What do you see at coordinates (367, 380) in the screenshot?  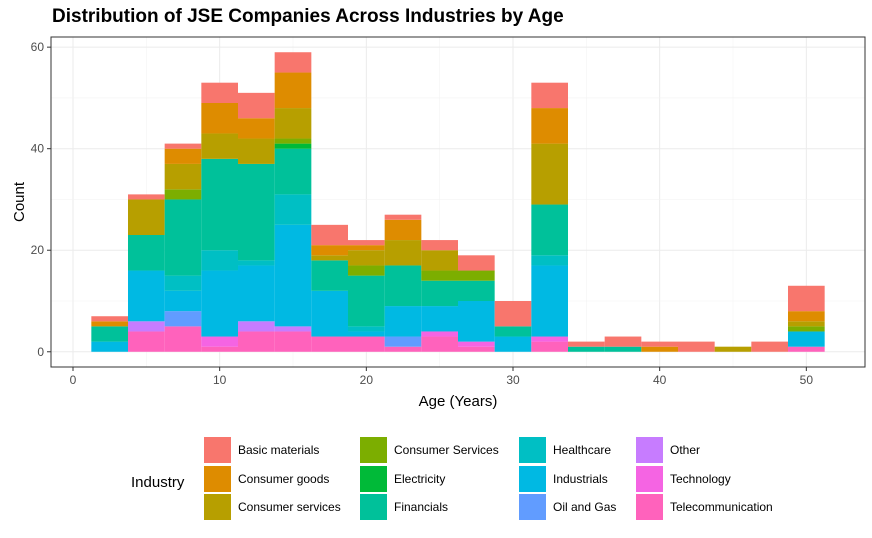 I see `x-tick-label: 20` at bounding box center [367, 380].